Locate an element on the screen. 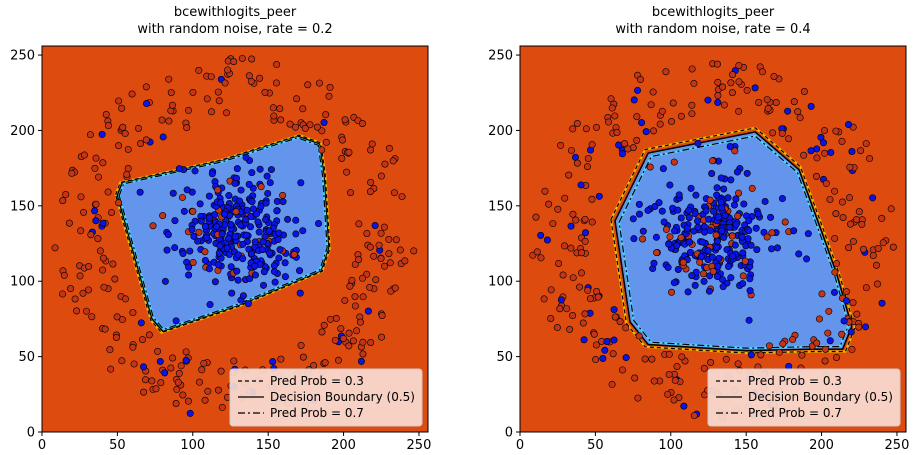  x-tick-label: 50 is located at coordinates (595, 445).